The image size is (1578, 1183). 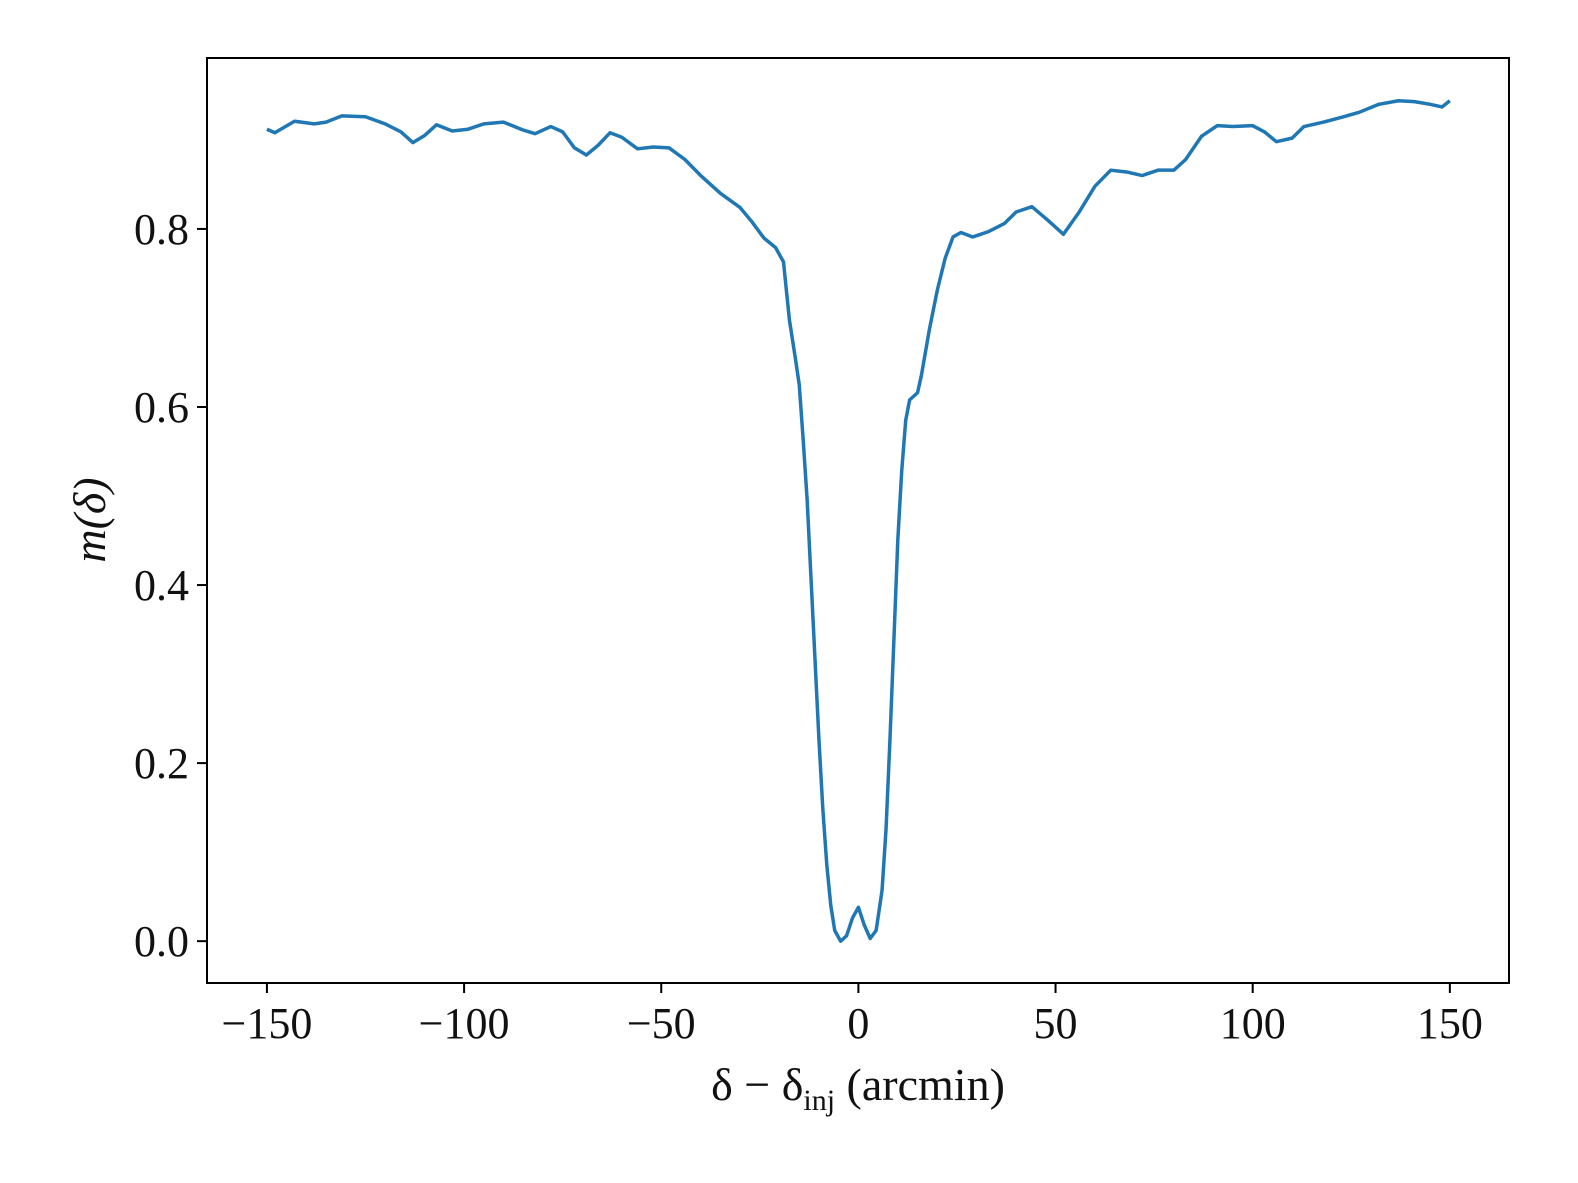 What do you see at coordinates (161, 941) in the screenshot?
I see `y-tick-label: 0.0` at bounding box center [161, 941].